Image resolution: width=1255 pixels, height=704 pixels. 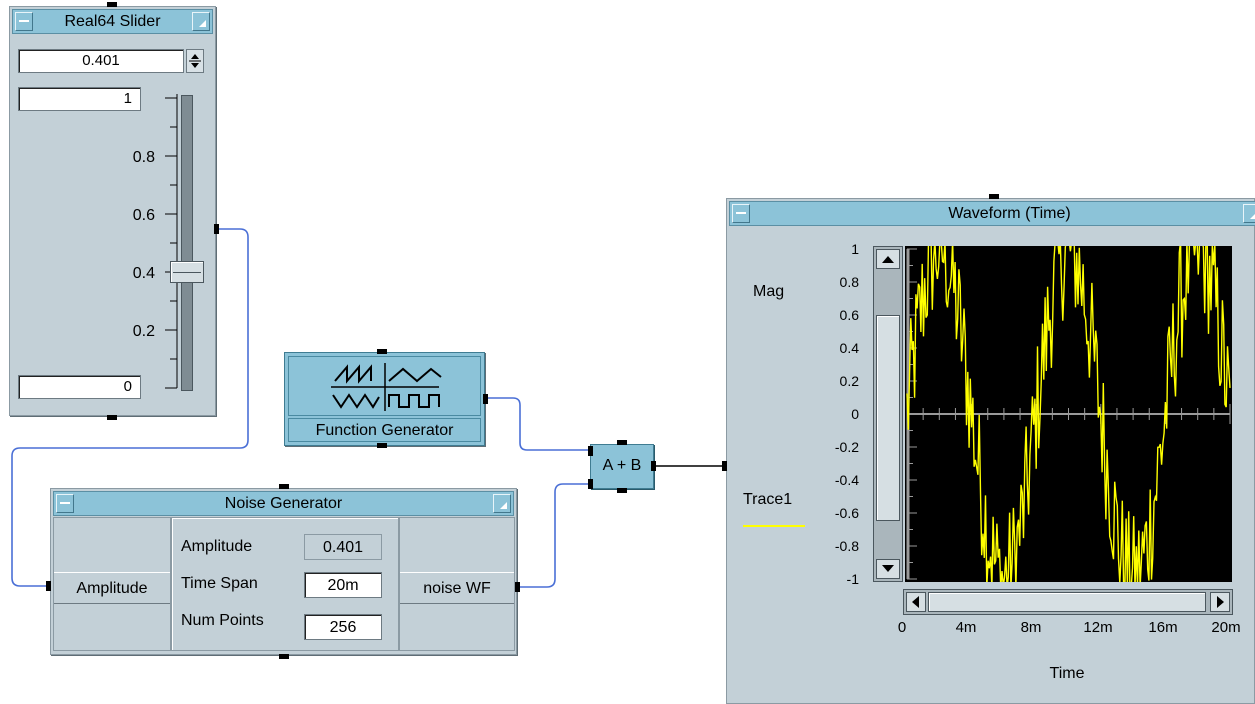 What do you see at coordinates (846, 513) in the screenshot?
I see `y-tick-label: -0.6` at bounding box center [846, 513].